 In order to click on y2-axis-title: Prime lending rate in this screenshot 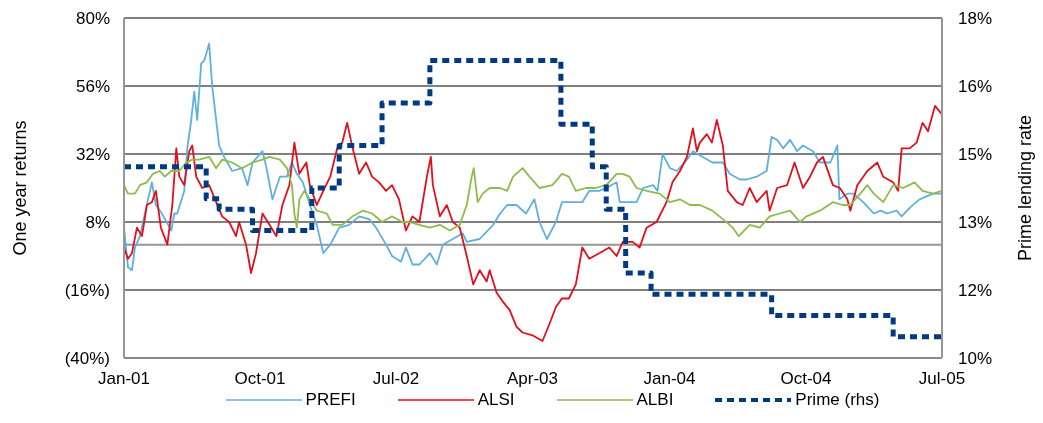, I will do `click(1025, 188)`.